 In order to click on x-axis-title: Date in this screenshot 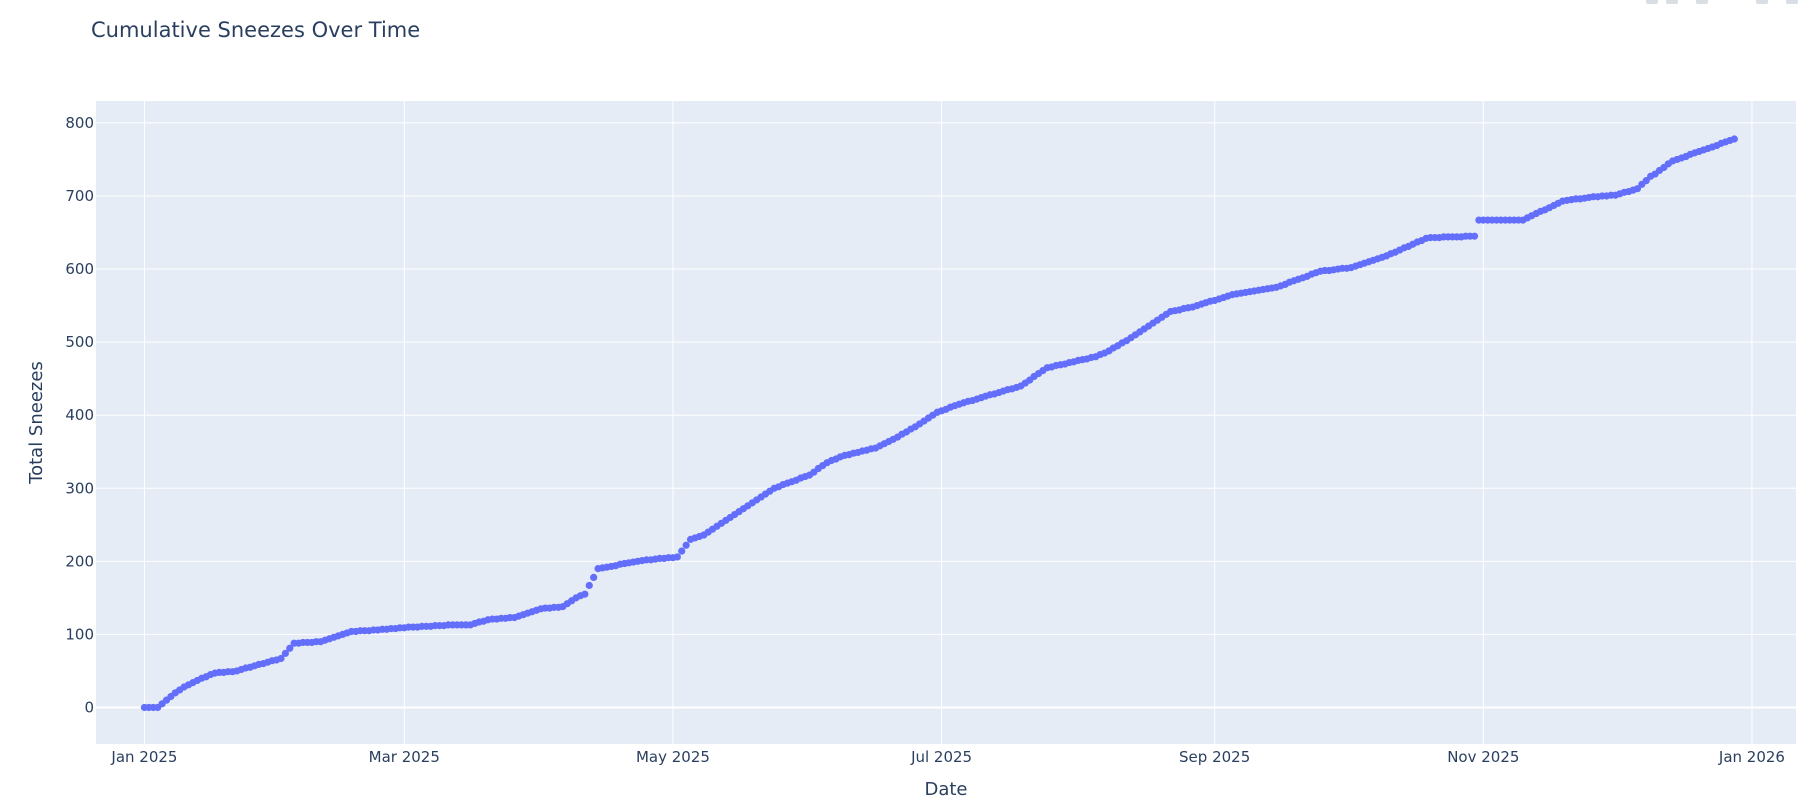, I will do `click(945, 789)`.